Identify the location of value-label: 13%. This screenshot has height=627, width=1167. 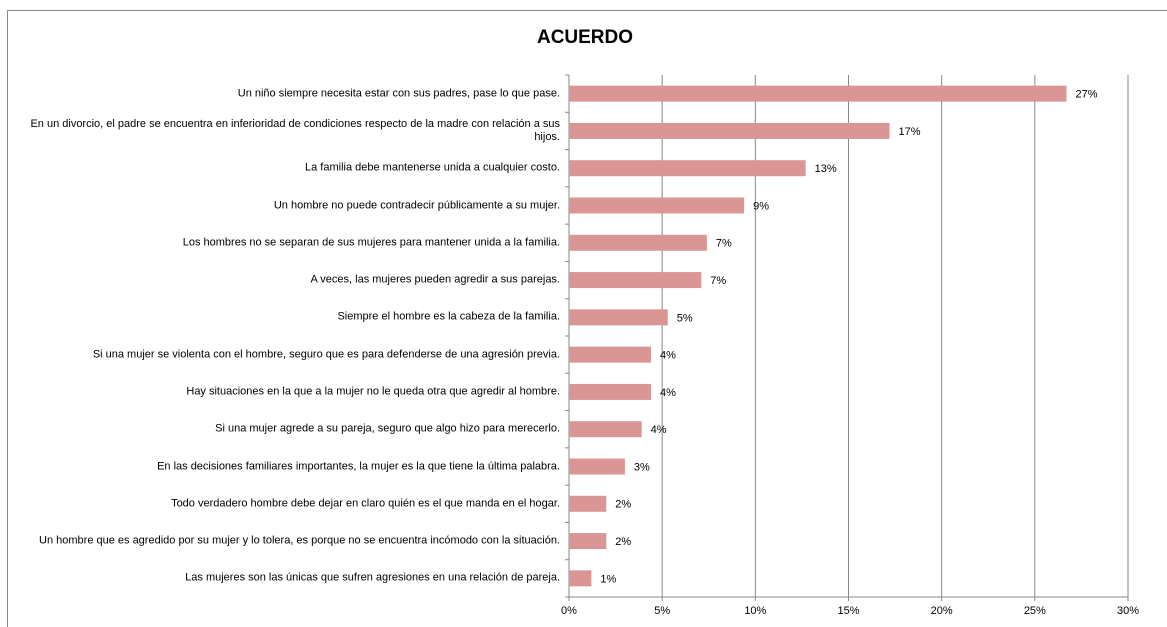
(826, 169).